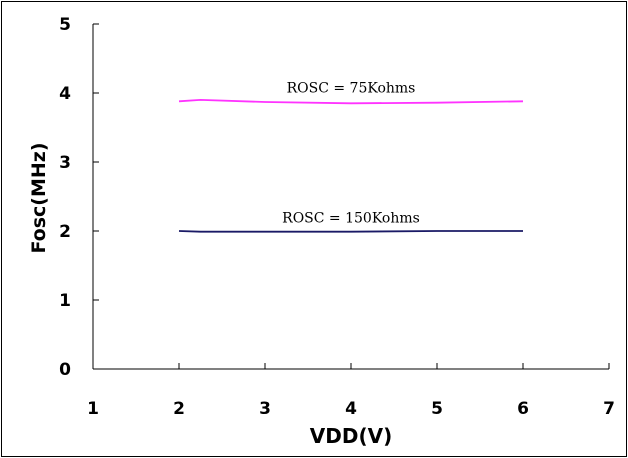 The width and height of the screenshot is (628, 458). What do you see at coordinates (437, 409) in the screenshot?
I see `x-tick-label: 5` at bounding box center [437, 409].